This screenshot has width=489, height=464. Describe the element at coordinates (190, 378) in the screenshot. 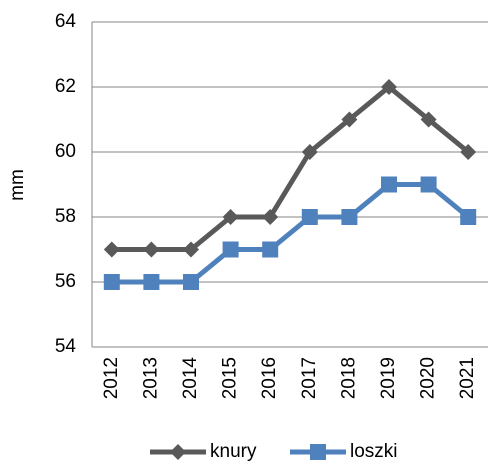

I see `x-tick-label: 2014` at that location.